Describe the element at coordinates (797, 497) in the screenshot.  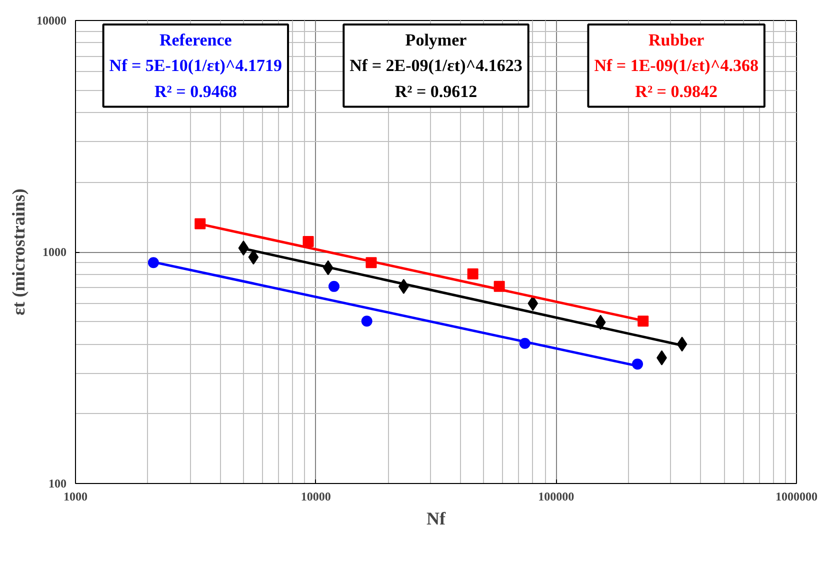
I see `x-tick-label: 1000000` at that location.